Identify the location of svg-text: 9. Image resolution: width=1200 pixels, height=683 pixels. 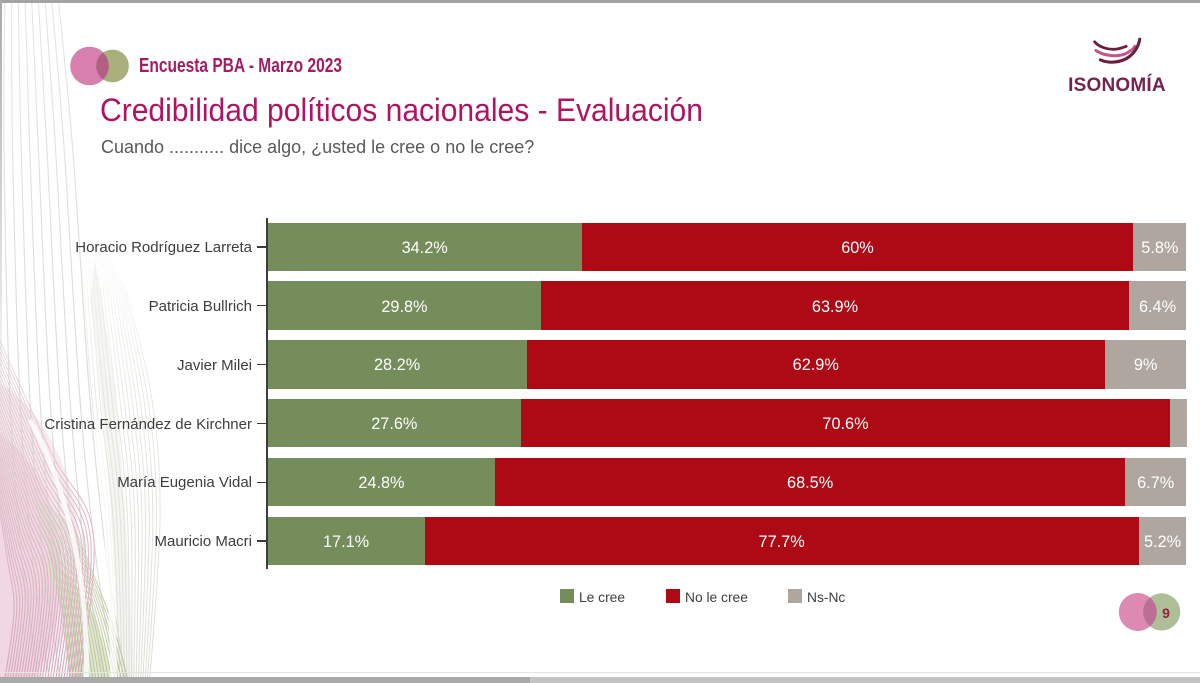
(1166, 613).